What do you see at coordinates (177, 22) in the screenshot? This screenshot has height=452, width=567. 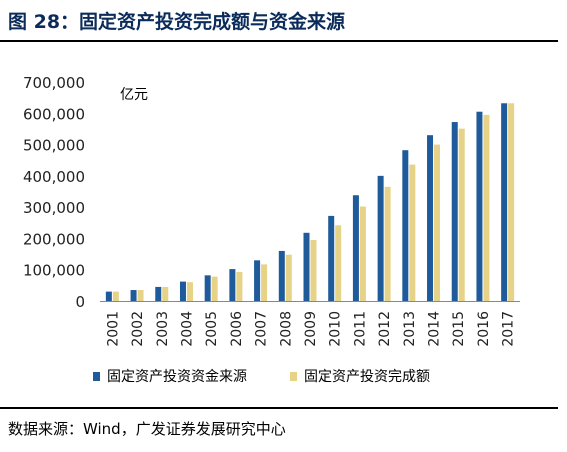 I see `figure-title: 图 28：固定资产投资完成额与资金来源` at bounding box center [177, 22].